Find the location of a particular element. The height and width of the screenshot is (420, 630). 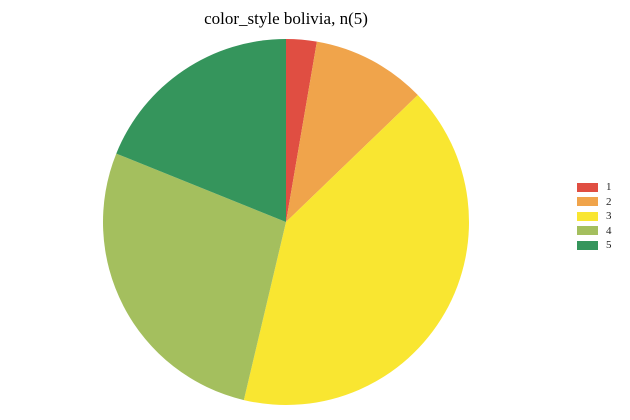

legend-label-5: 5 is located at coordinates (609, 245).